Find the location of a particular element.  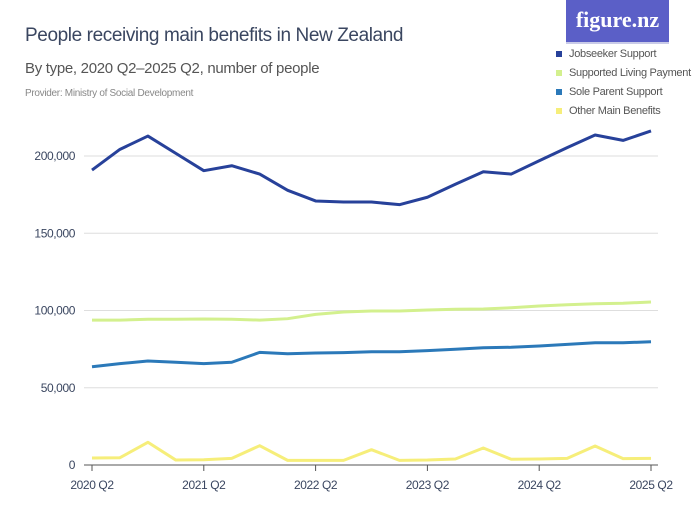

legend-label: Jobseeker Support is located at coordinates (613, 53).